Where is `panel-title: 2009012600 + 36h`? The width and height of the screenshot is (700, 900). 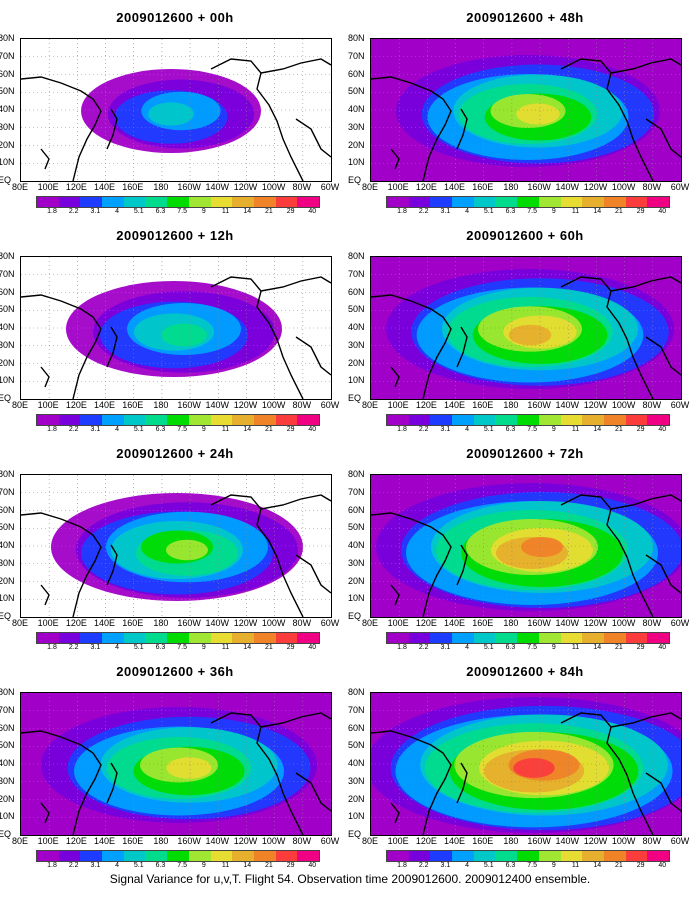 panel-title: 2009012600 + 36h is located at coordinates (175, 671).